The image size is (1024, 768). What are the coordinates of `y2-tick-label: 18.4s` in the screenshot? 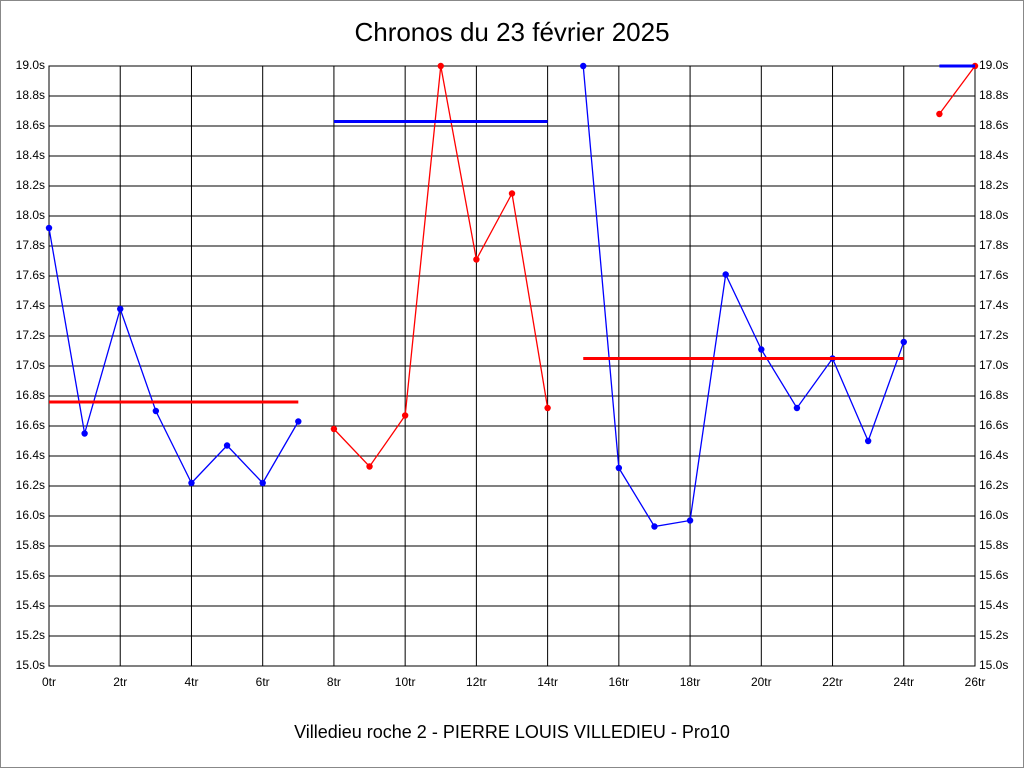 It's located at (993, 155).